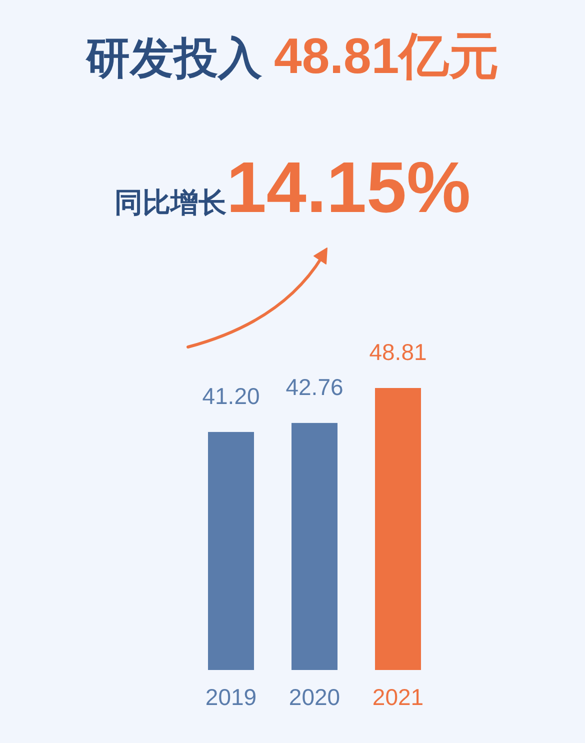  I want to click on data-label: 41.20, so click(231, 395).